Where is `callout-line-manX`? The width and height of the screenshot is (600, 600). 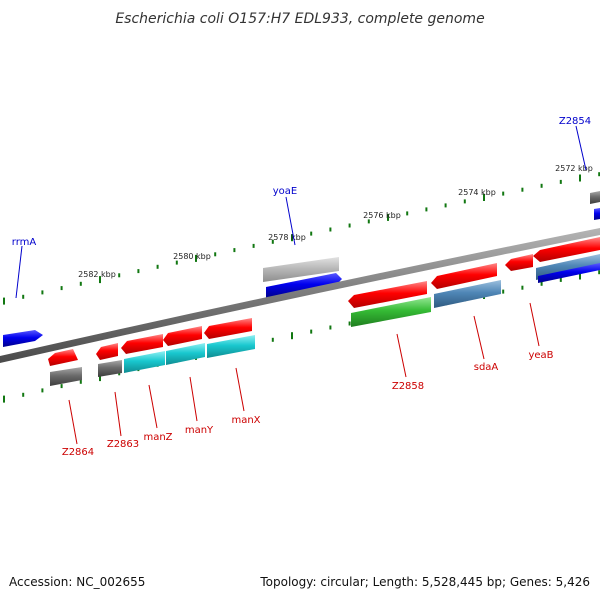
callout-line-manX is located at coordinates (240, 389).